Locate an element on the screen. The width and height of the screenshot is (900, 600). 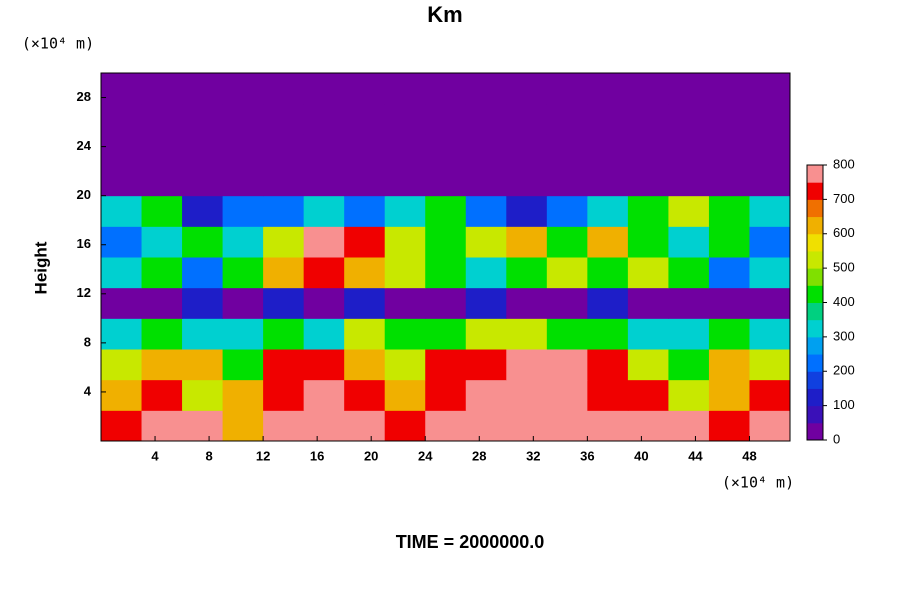
colorbar-tick-label: 0 is located at coordinates (836, 438).